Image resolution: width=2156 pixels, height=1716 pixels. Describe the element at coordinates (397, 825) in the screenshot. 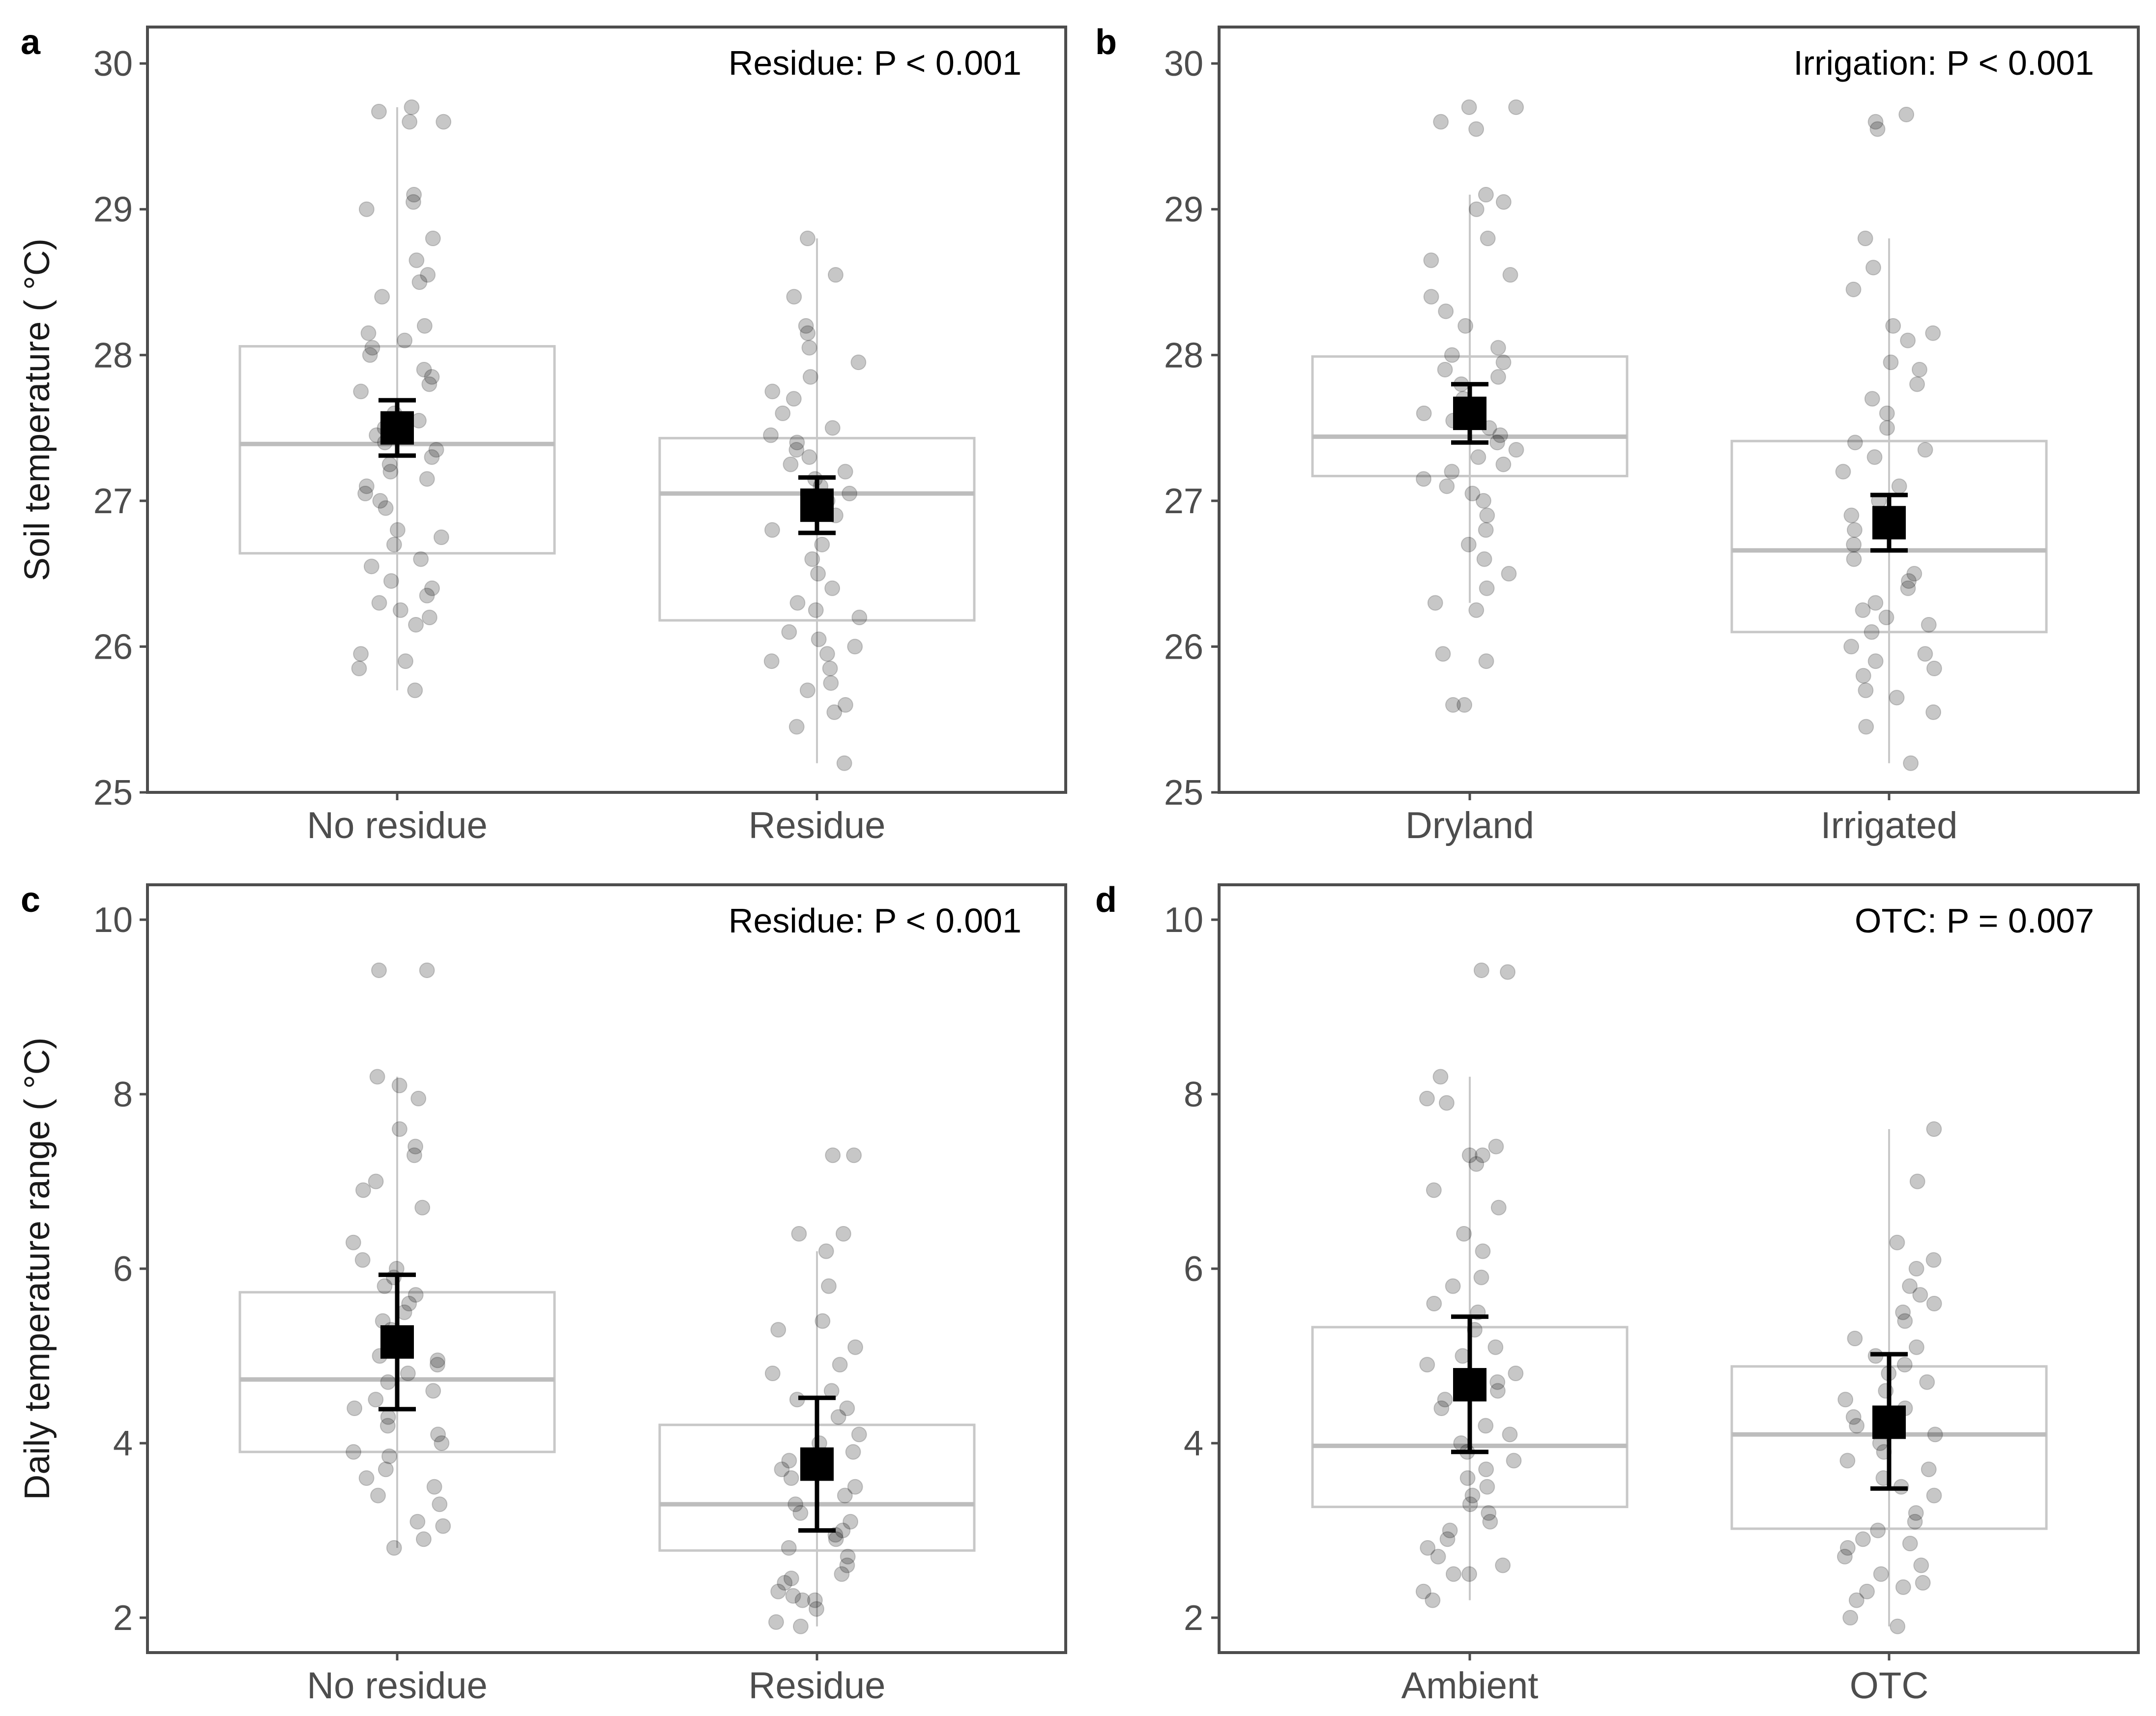

I see `x-category-label: No residue` at that location.